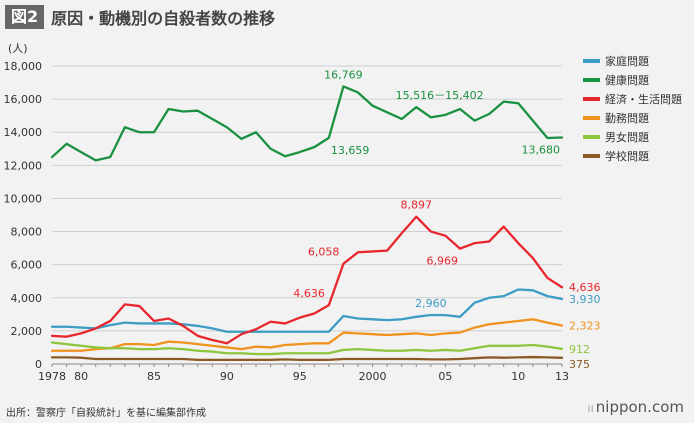 The height and width of the screenshot is (423, 694). I want to click on y-tick-label: 6,000, so click(27, 265).